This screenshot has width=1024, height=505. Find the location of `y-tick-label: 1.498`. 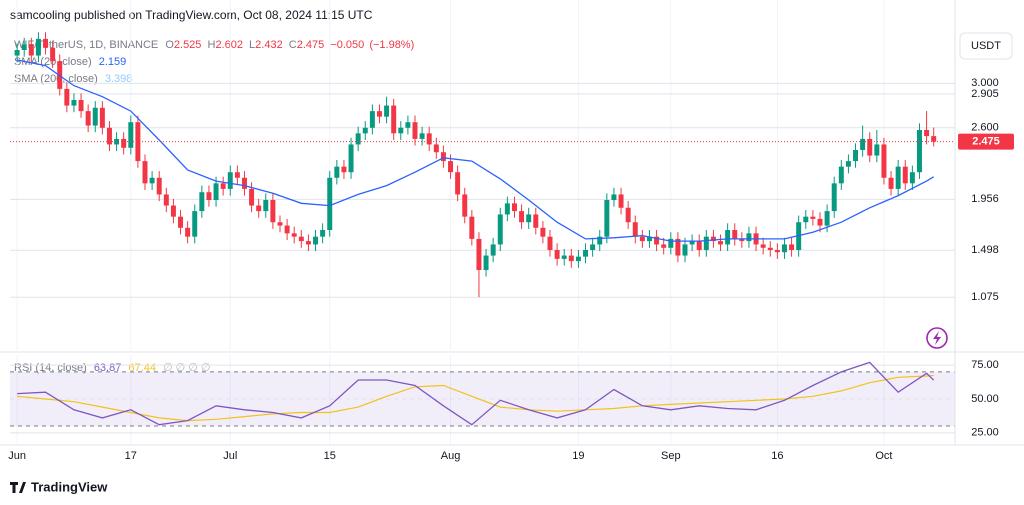

y-tick-label: 1.498 is located at coordinates (985, 250).